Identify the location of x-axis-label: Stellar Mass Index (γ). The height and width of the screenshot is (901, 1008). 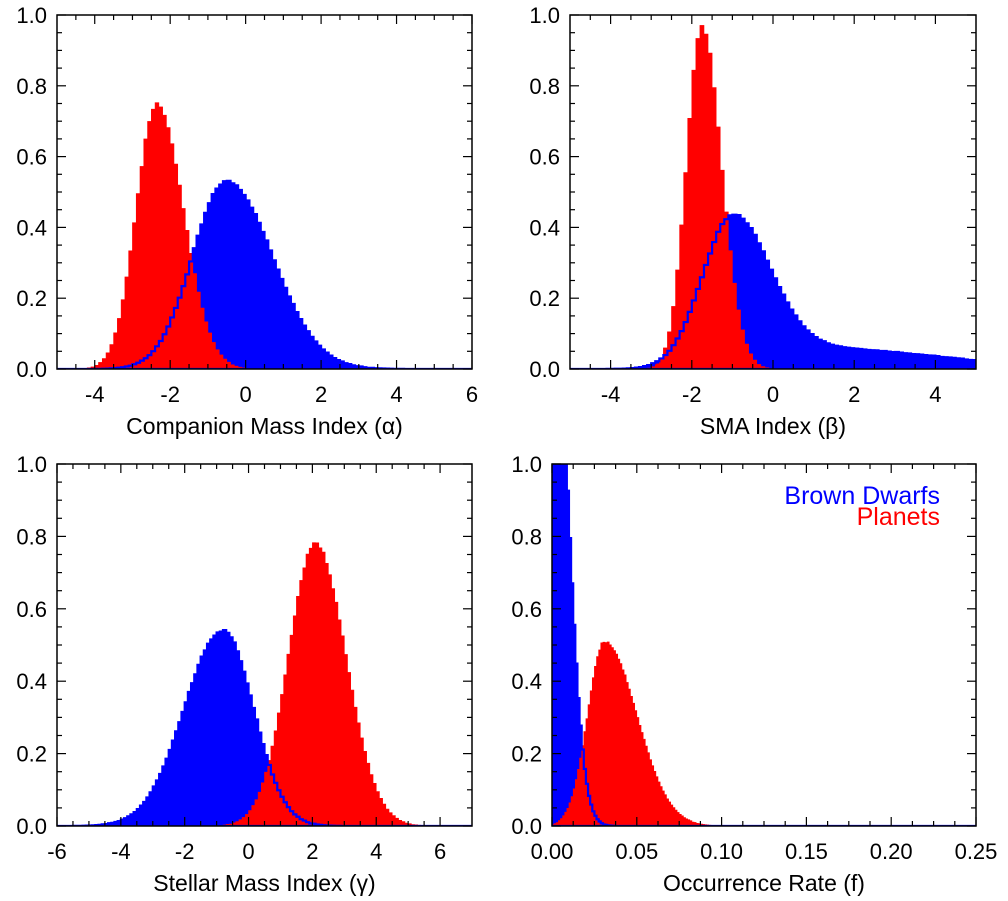
(264, 883).